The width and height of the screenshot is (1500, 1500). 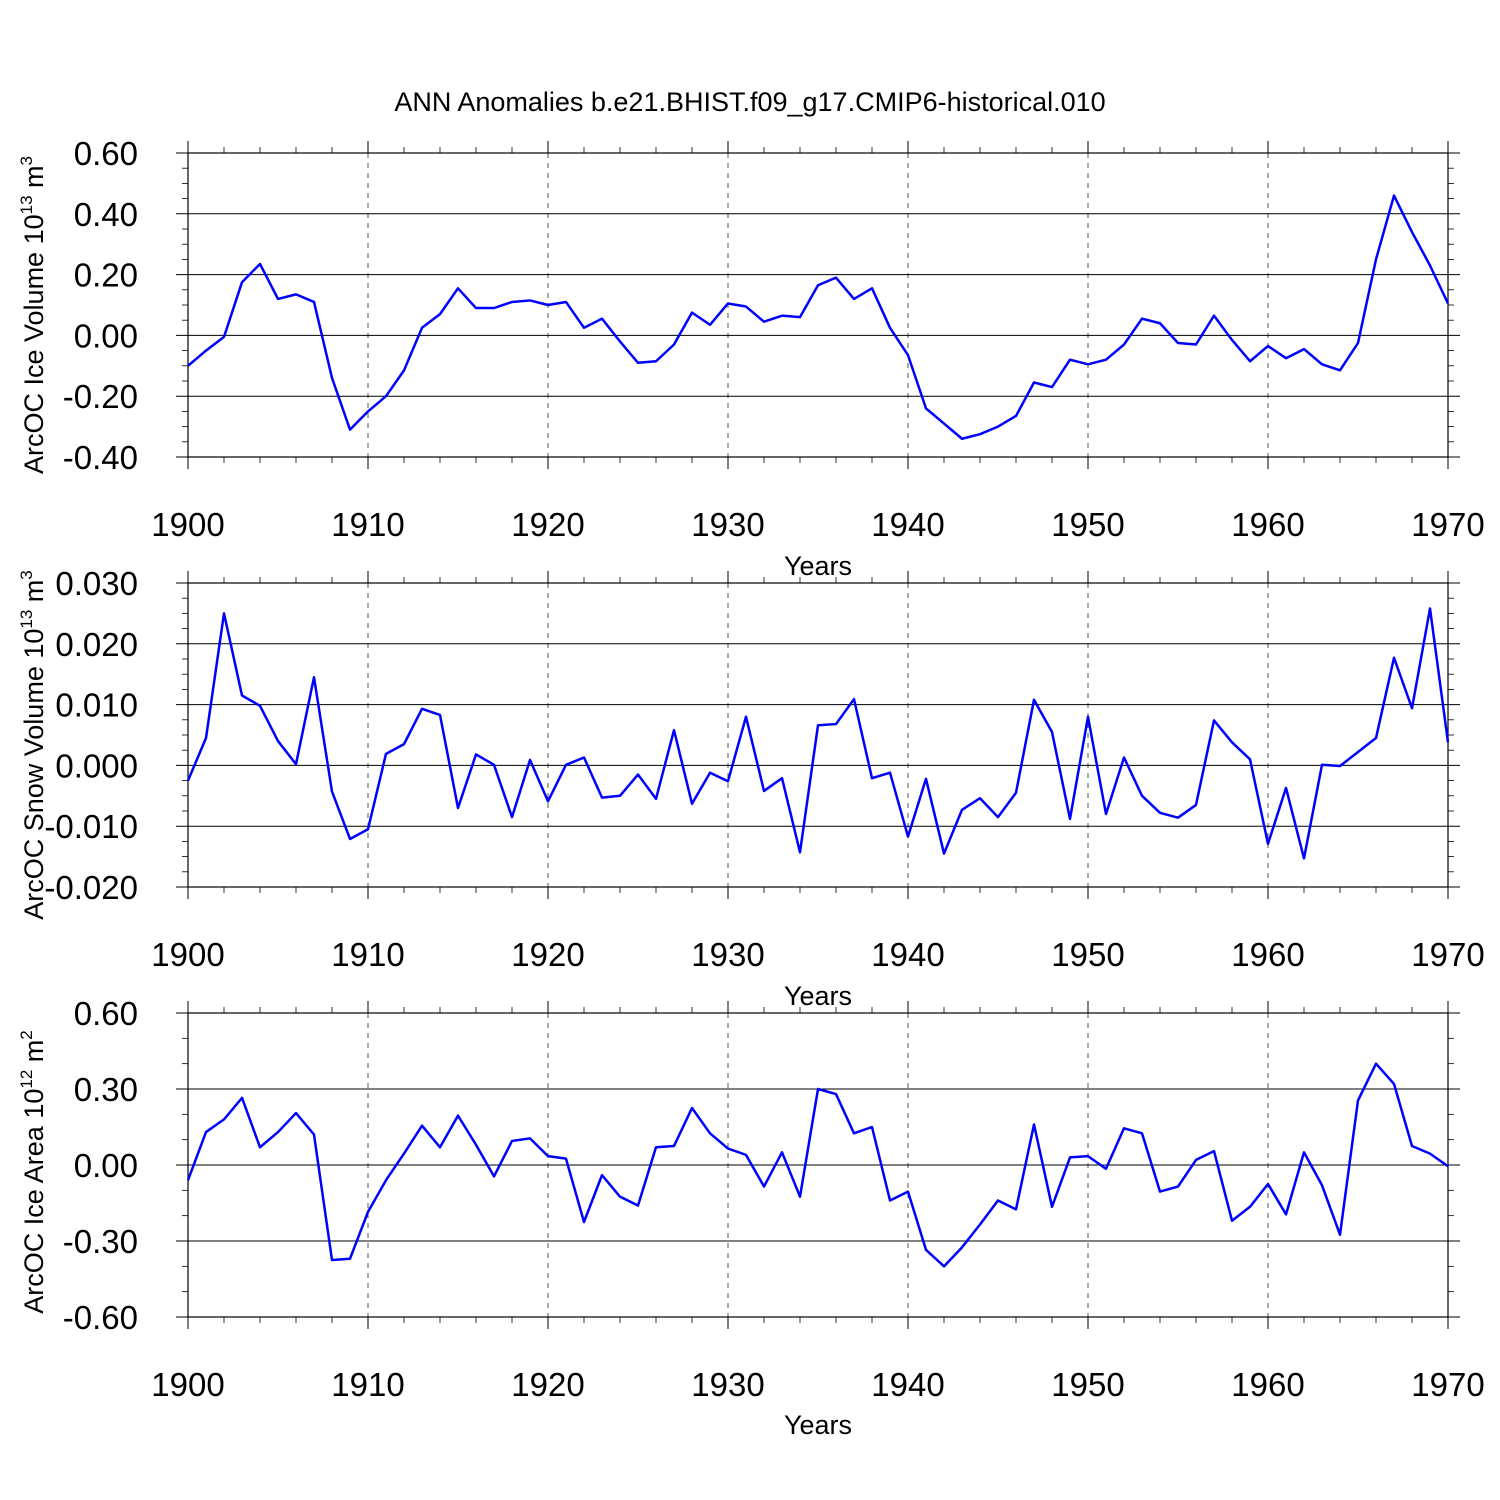 I want to click on y-tick-label: -0.60, so click(x=100, y=1317).